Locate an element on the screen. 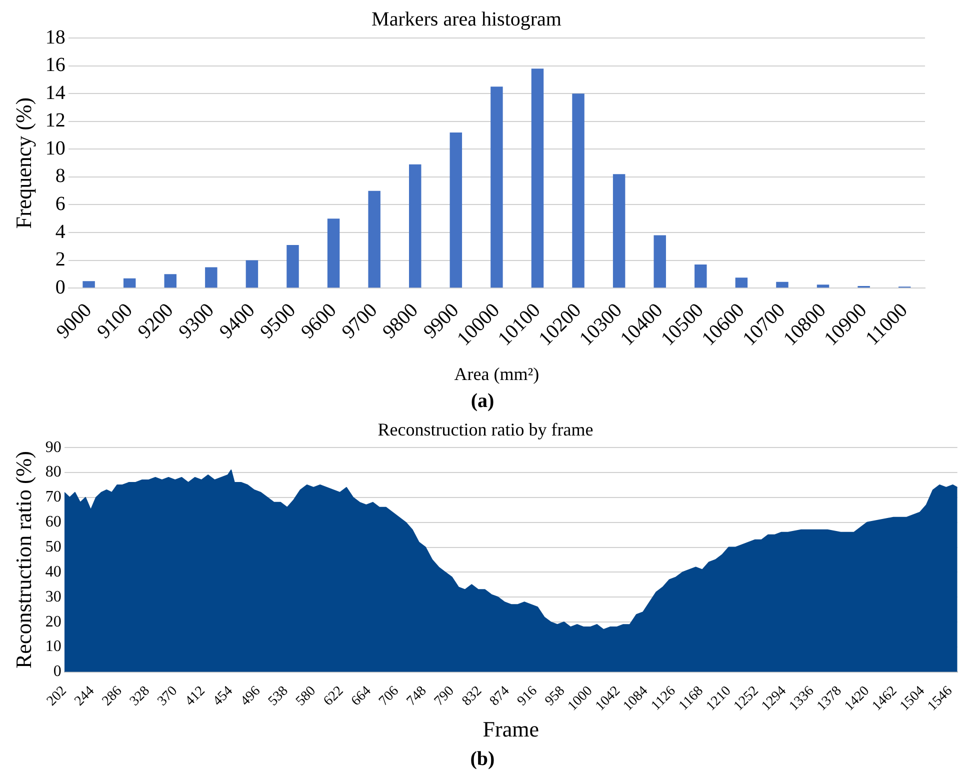 This screenshot has height=781, width=965. y-tick-label: 4 is located at coordinates (60, 231).